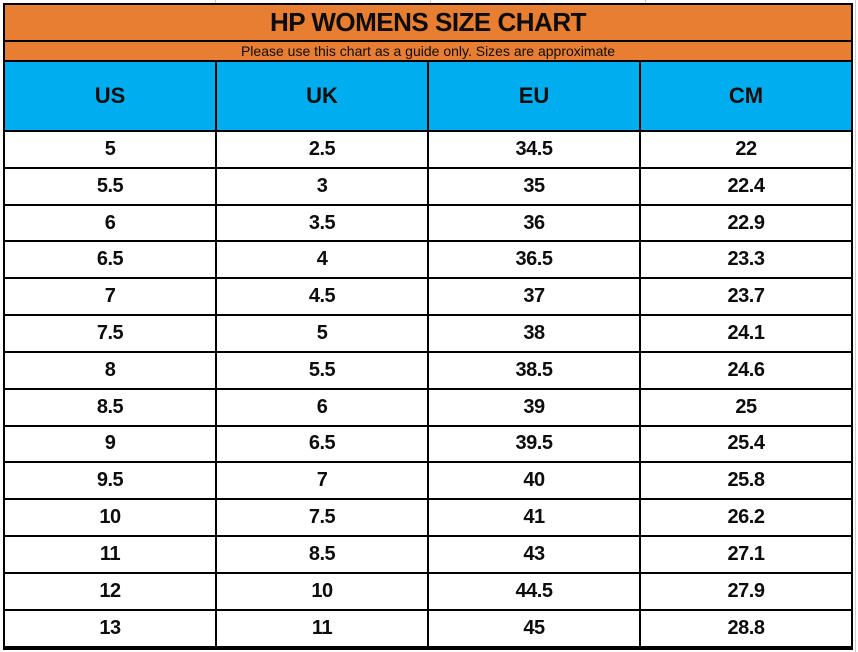 The image size is (858, 652). What do you see at coordinates (322, 260) in the screenshot?
I see `size-cell: 4` at bounding box center [322, 260].